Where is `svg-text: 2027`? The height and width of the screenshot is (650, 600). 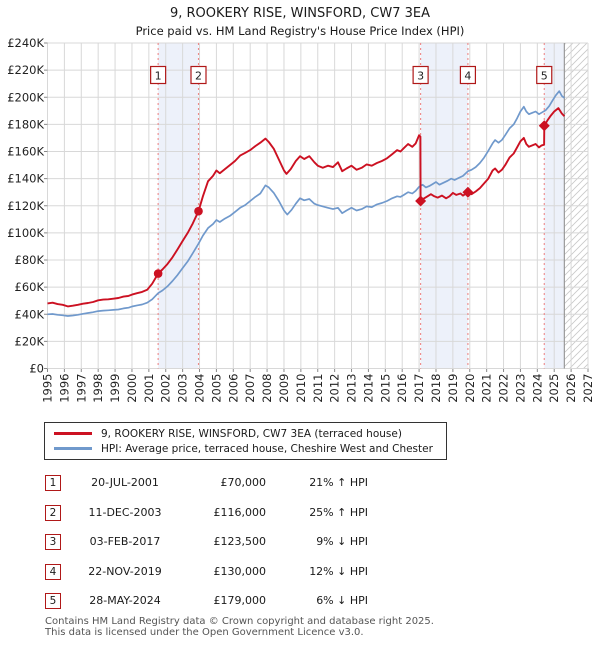 svg-text: 2027 is located at coordinates (588, 388).